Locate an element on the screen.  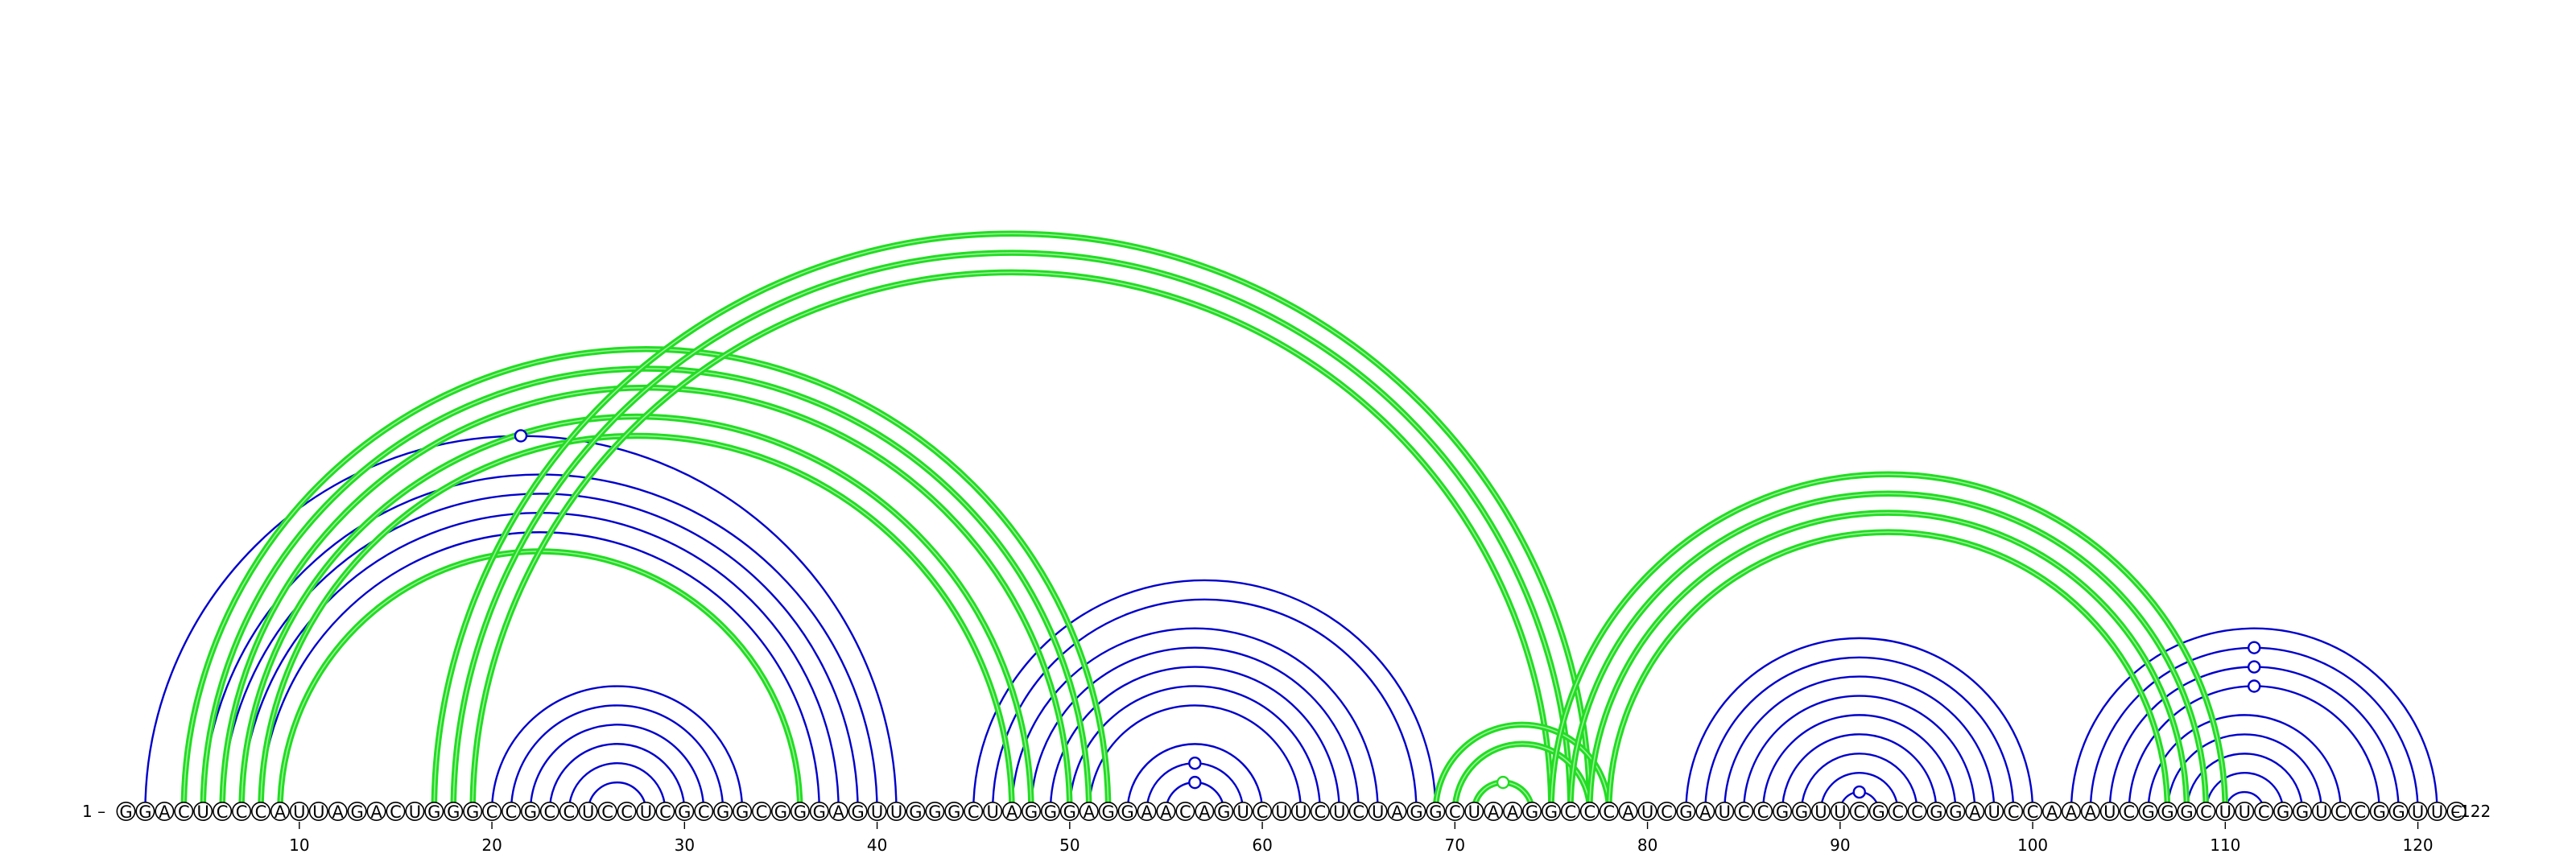
tick-label: 40 is located at coordinates (877, 845).